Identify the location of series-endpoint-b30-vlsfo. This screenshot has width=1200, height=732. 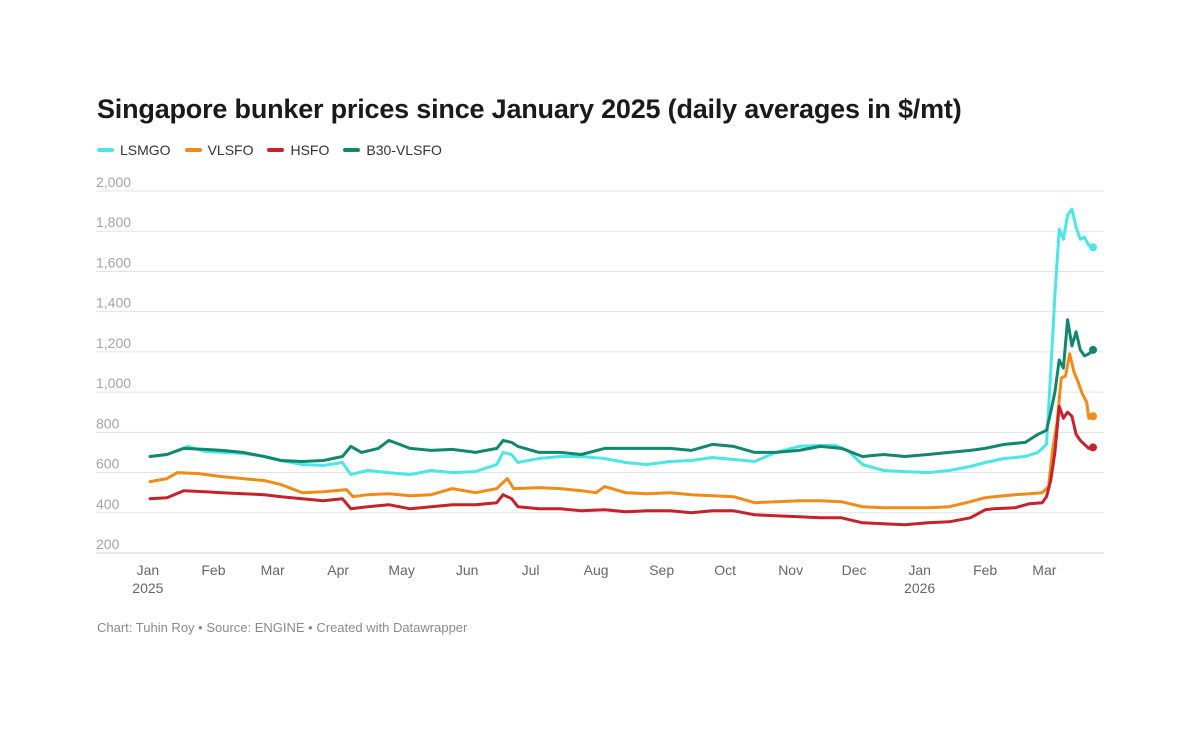
(1093, 349).